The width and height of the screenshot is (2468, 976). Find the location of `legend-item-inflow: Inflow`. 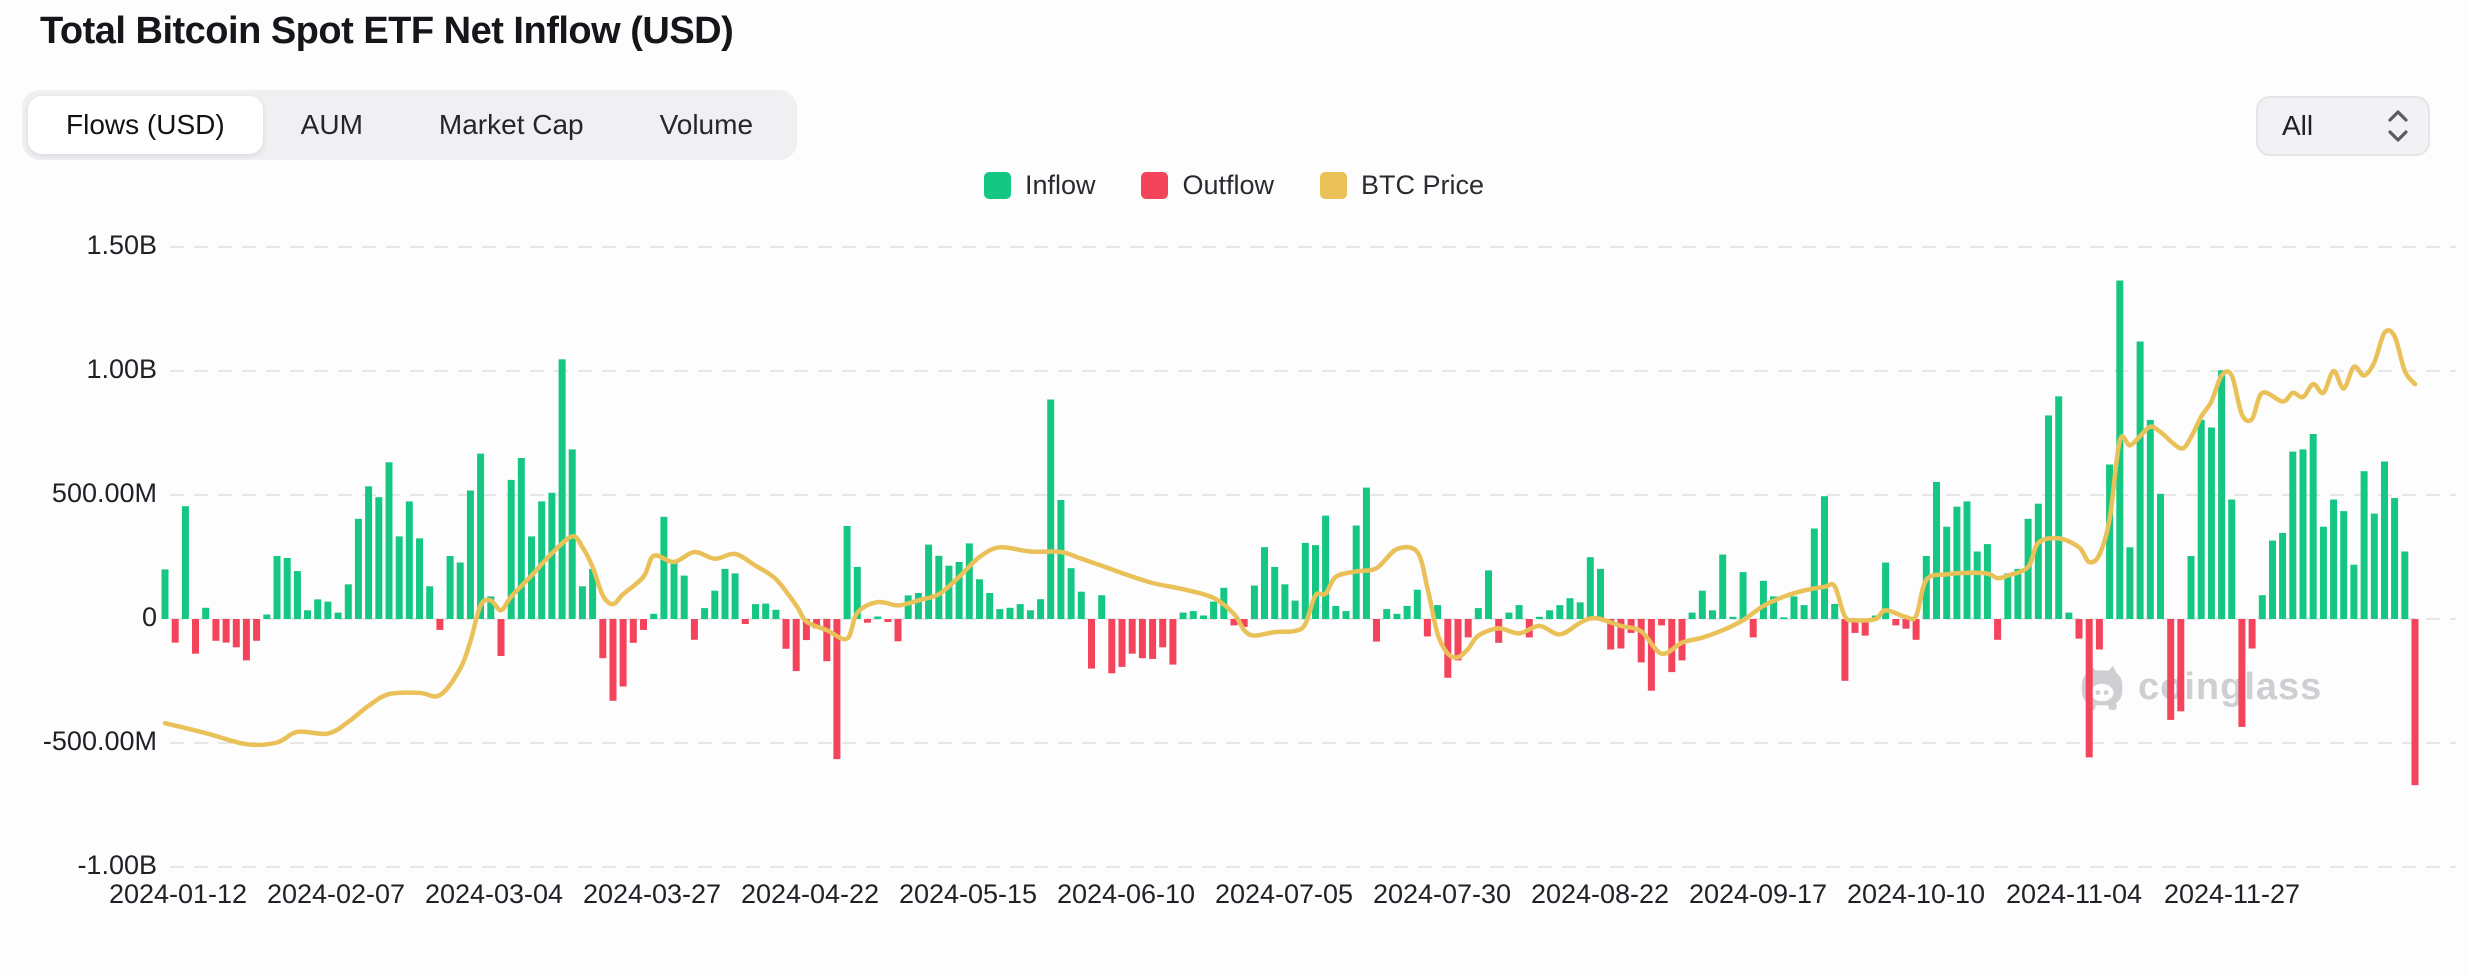

legend-item-inflow: Inflow is located at coordinates (1039, 185).